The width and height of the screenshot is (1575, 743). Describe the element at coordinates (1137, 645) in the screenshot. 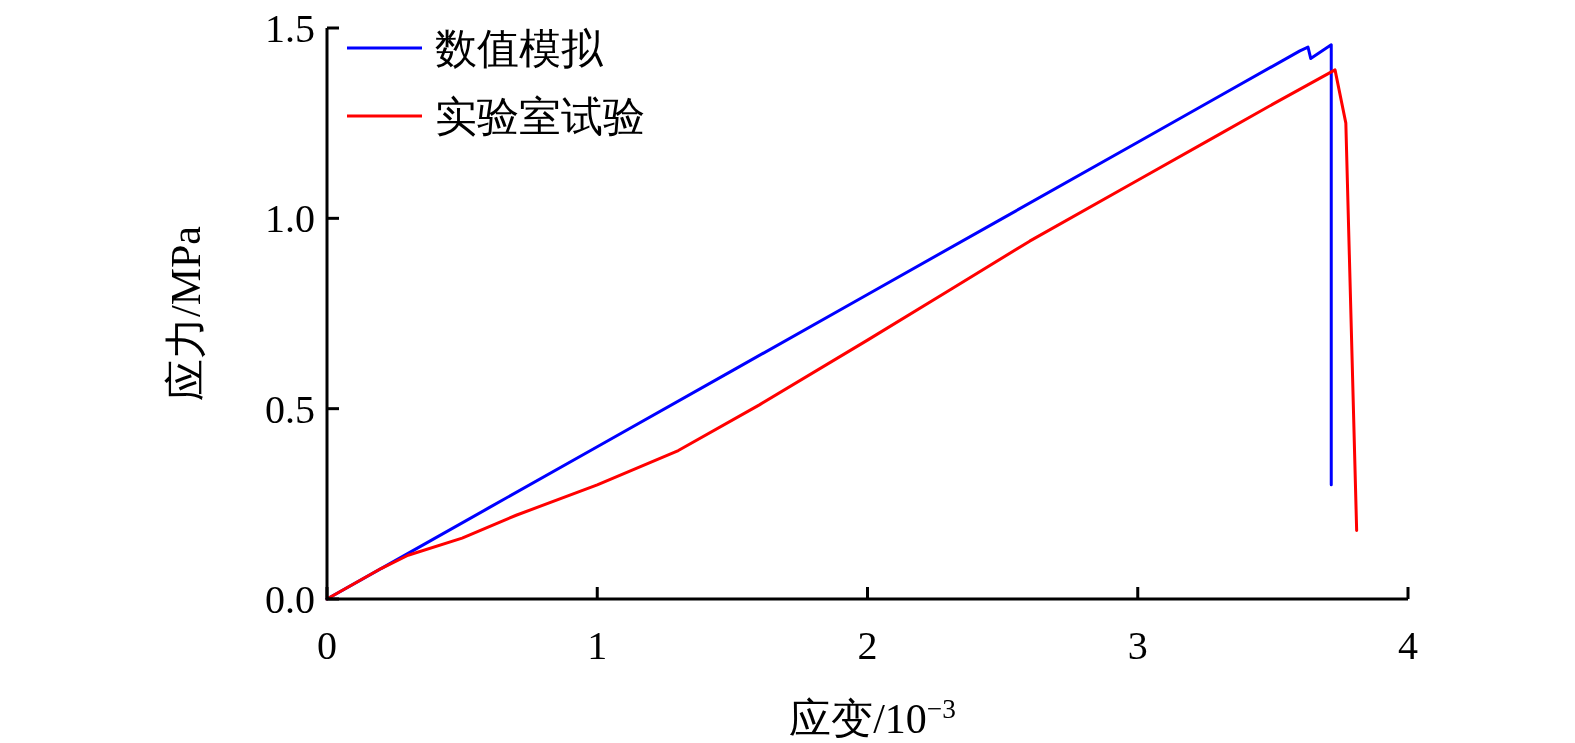

I see `x-tick-label: 3` at that location.